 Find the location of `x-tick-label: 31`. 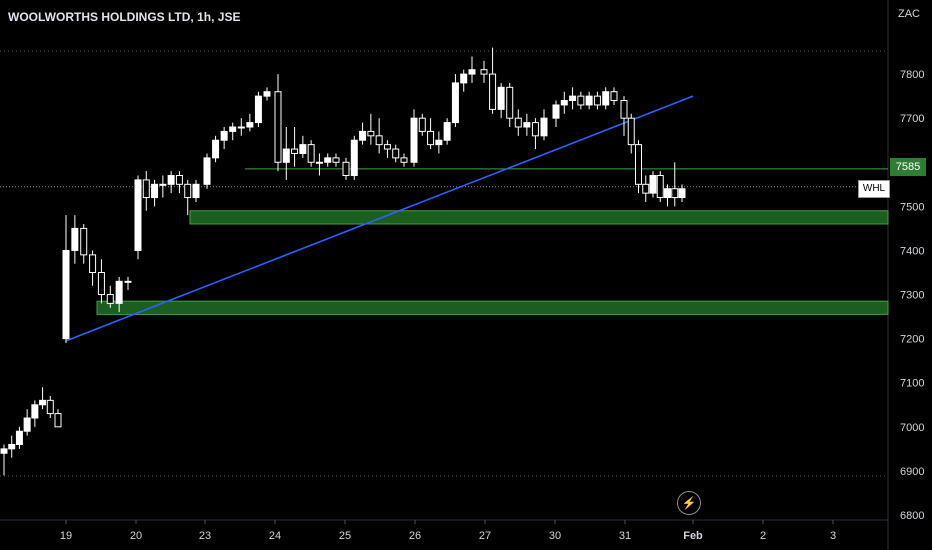

x-tick-label: 31 is located at coordinates (625, 536).